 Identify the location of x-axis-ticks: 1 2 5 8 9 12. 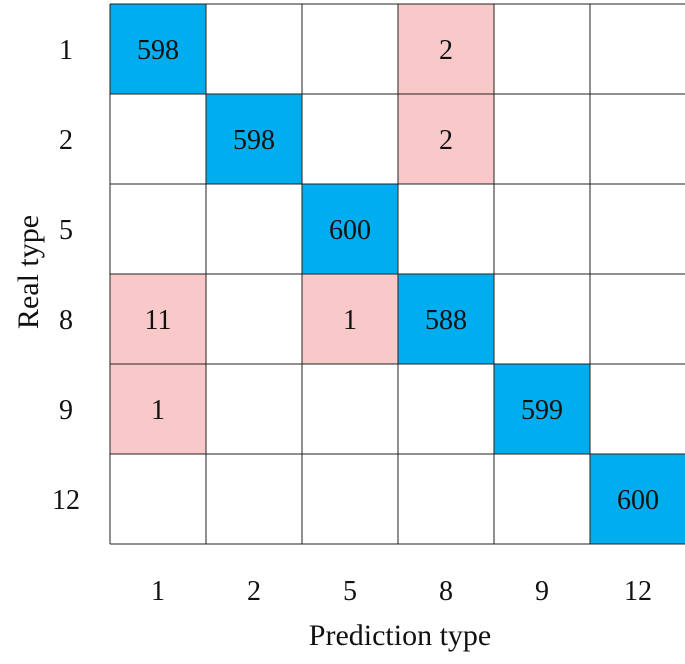
(401, 591).